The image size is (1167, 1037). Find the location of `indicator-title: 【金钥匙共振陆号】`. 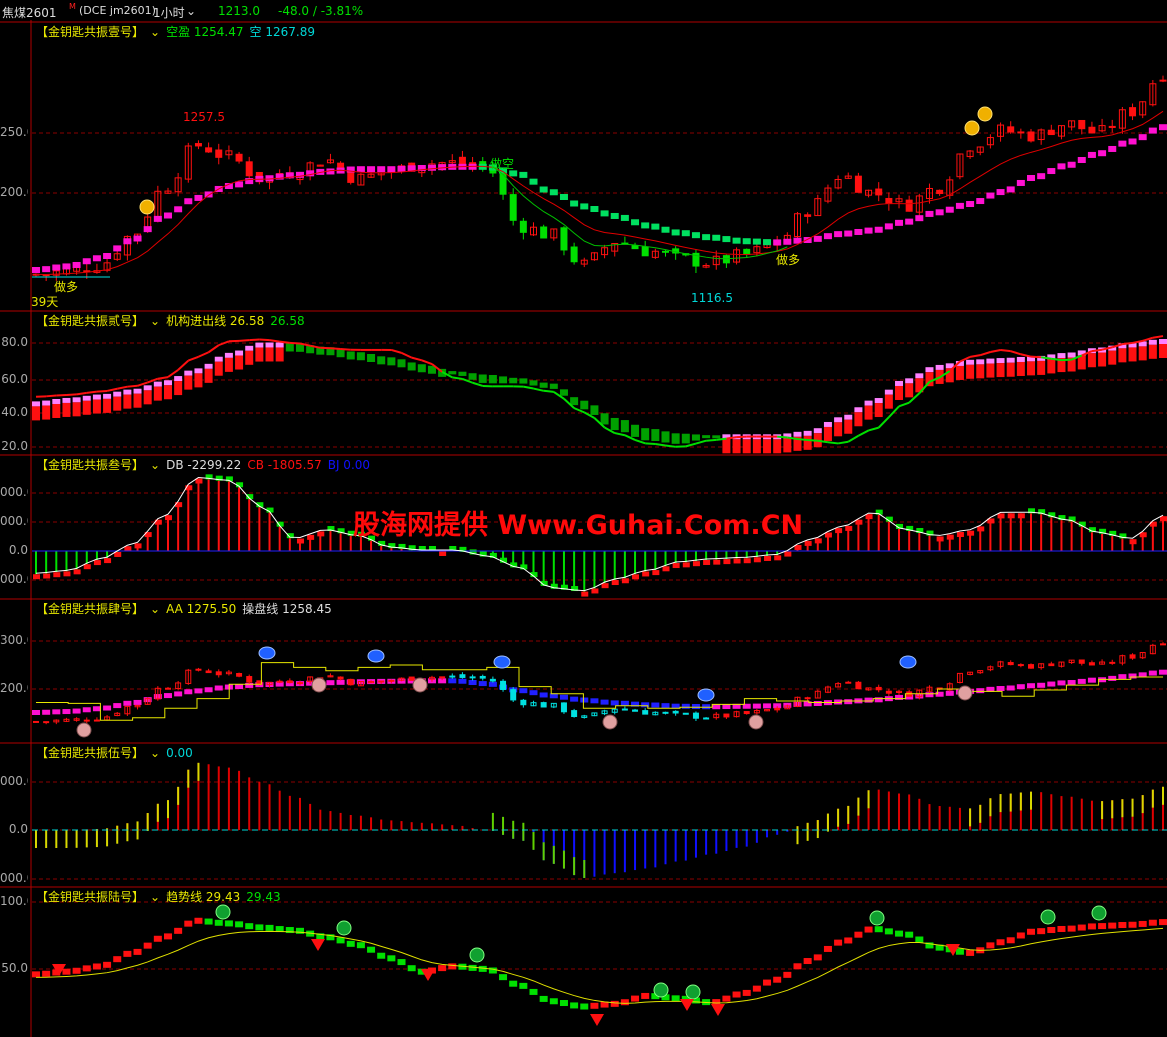

indicator-title: 【金钥匙共振陆号】 is located at coordinates (90, 897).